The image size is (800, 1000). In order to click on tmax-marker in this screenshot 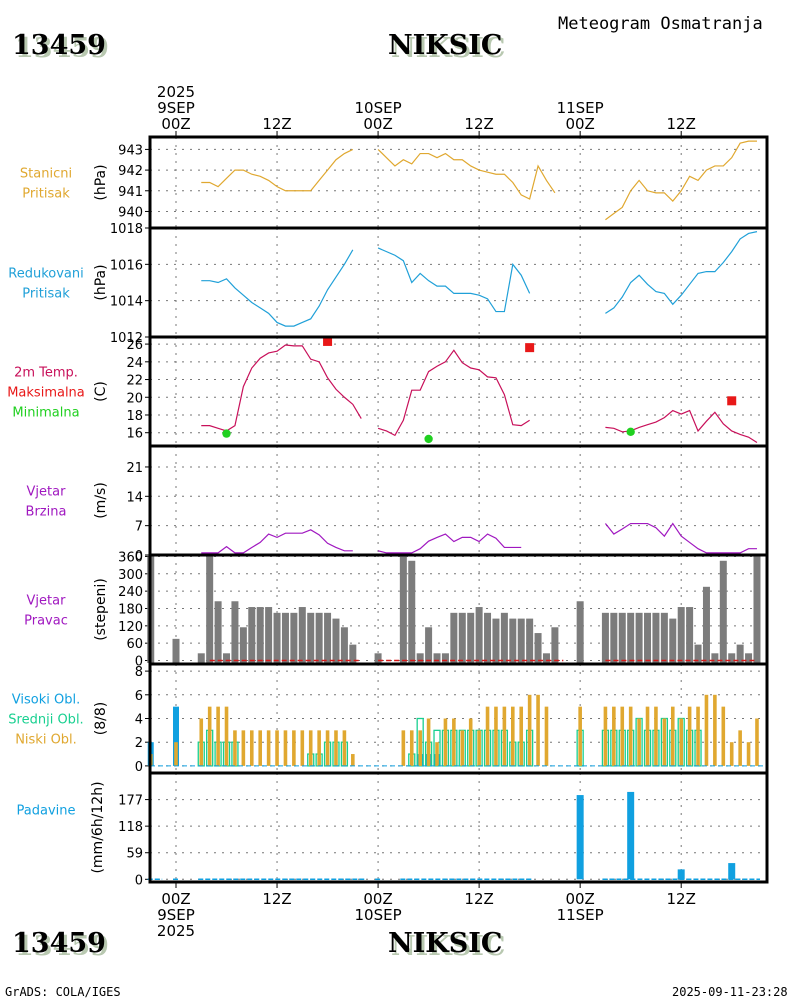, I will do `click(732, 401)`.